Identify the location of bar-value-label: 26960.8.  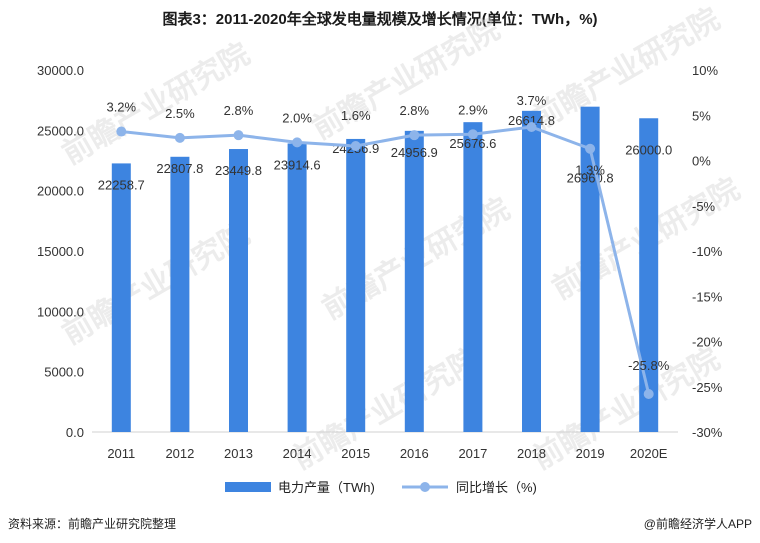
(590, 178).